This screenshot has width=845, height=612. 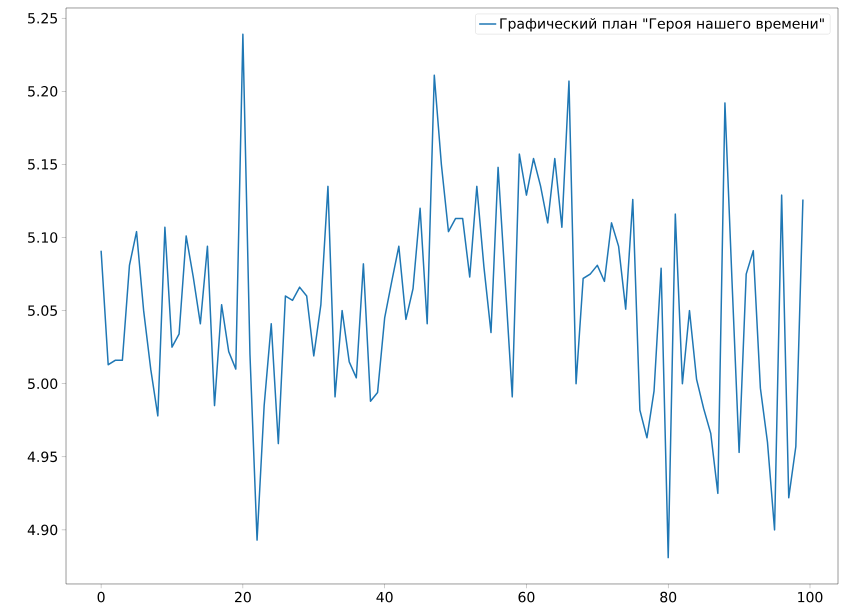 What do you see at coordinates (242, 597) in the screenshot?
I see `x-tick-label: 20` at bounding box center [242, 597].